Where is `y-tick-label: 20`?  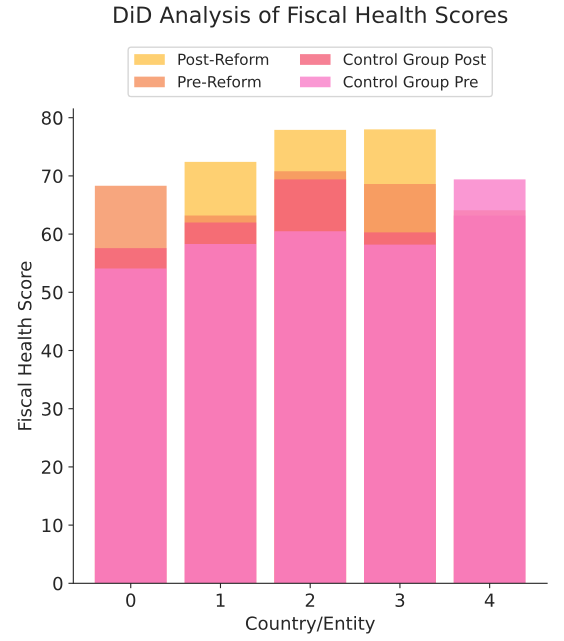 y-tick-label: 20 is located at coordinates (52, 467).